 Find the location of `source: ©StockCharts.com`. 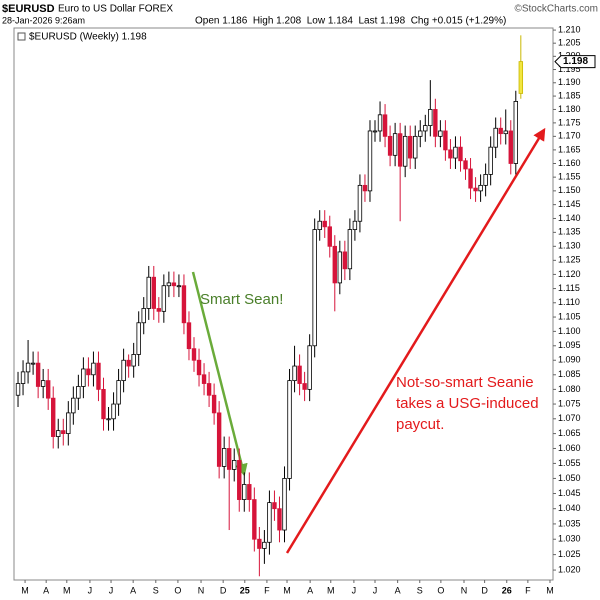

source: ©StockCharts.com is located at coordinates (556, 9).